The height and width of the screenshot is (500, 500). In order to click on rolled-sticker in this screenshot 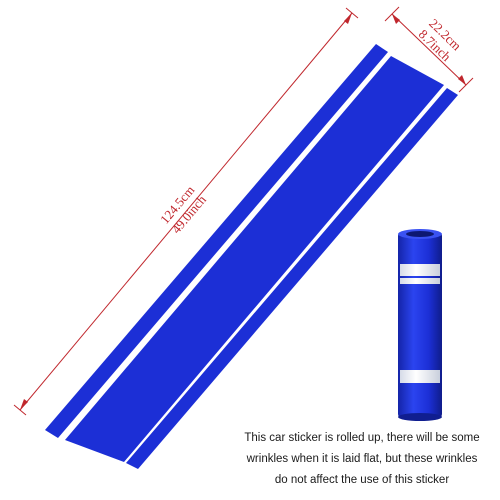, I will do `click(420, 325)`.